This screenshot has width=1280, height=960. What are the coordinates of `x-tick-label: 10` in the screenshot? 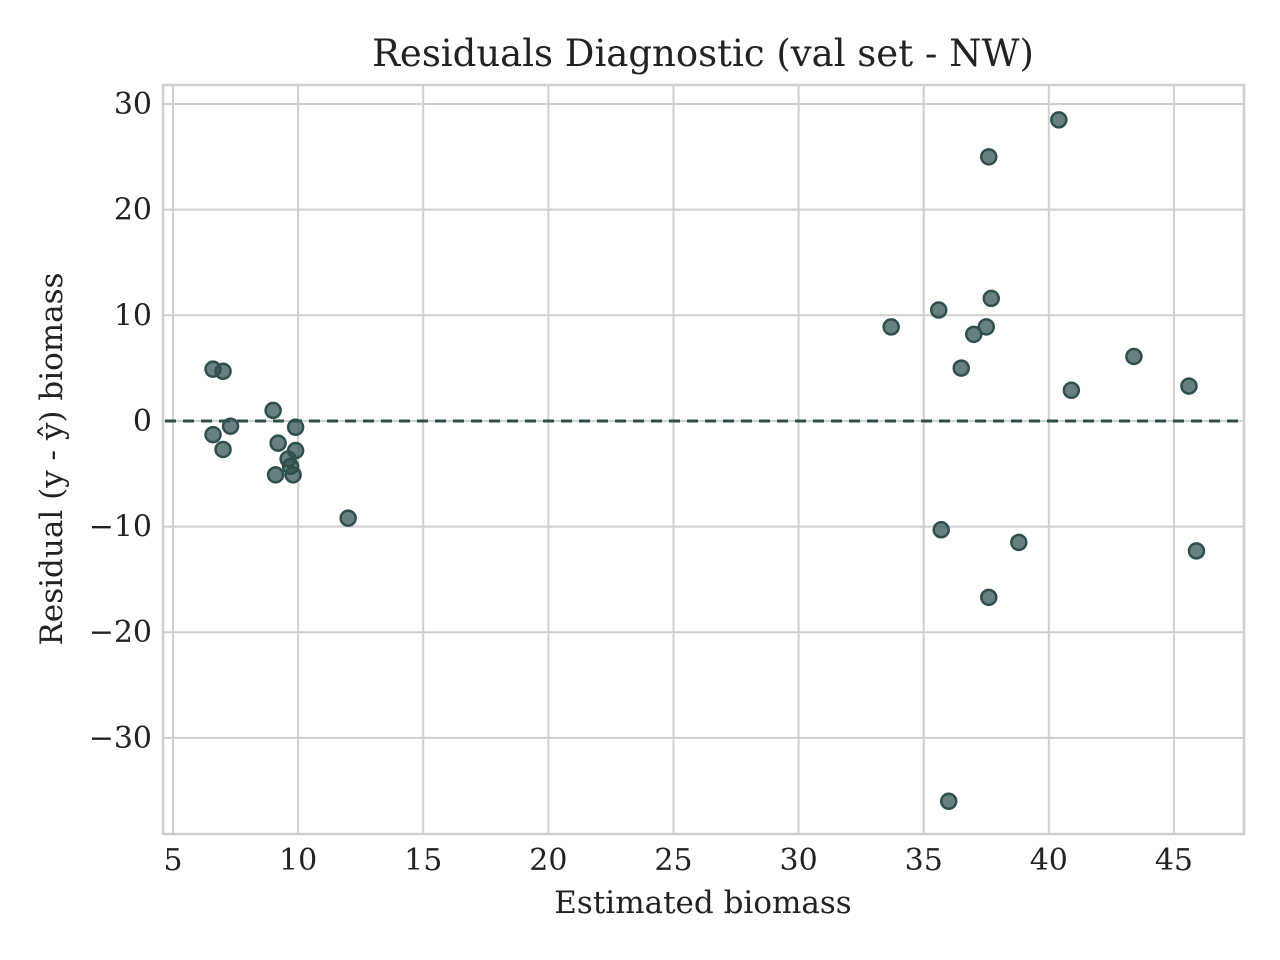 It's located at (298, 860).